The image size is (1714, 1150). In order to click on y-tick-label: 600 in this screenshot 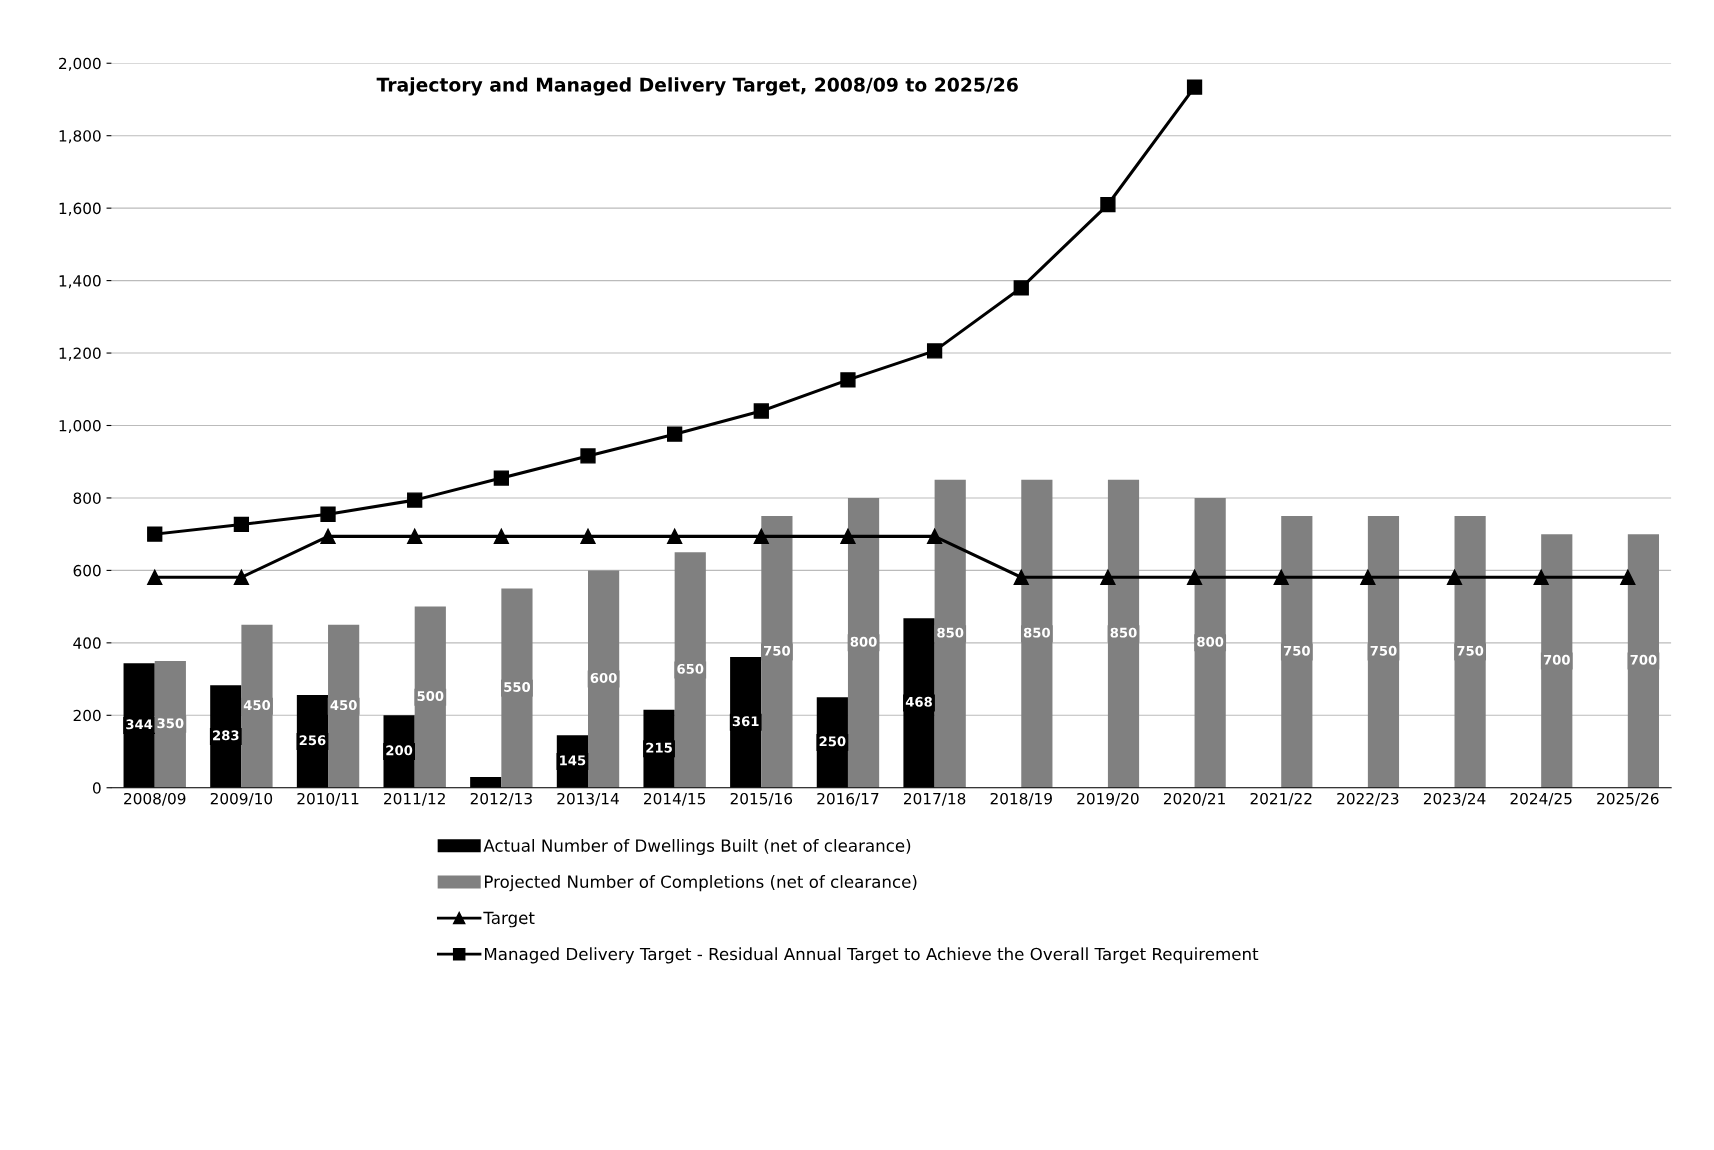, I will do `click(87, 570)`.